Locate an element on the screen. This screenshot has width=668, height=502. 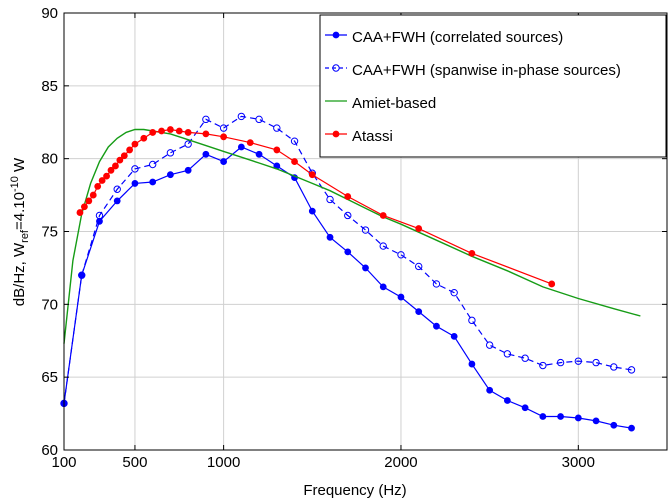
legend-label-2: Amiet-based is located at coordinates (394, 103).